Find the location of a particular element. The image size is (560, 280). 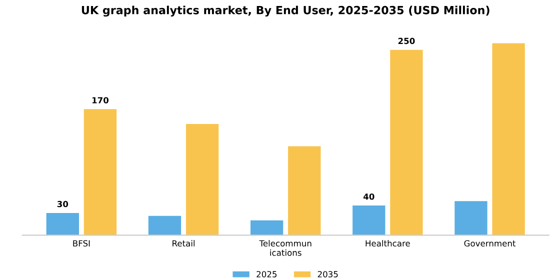

x-tick-label: Healthcare is located at coordinates (388, 243).